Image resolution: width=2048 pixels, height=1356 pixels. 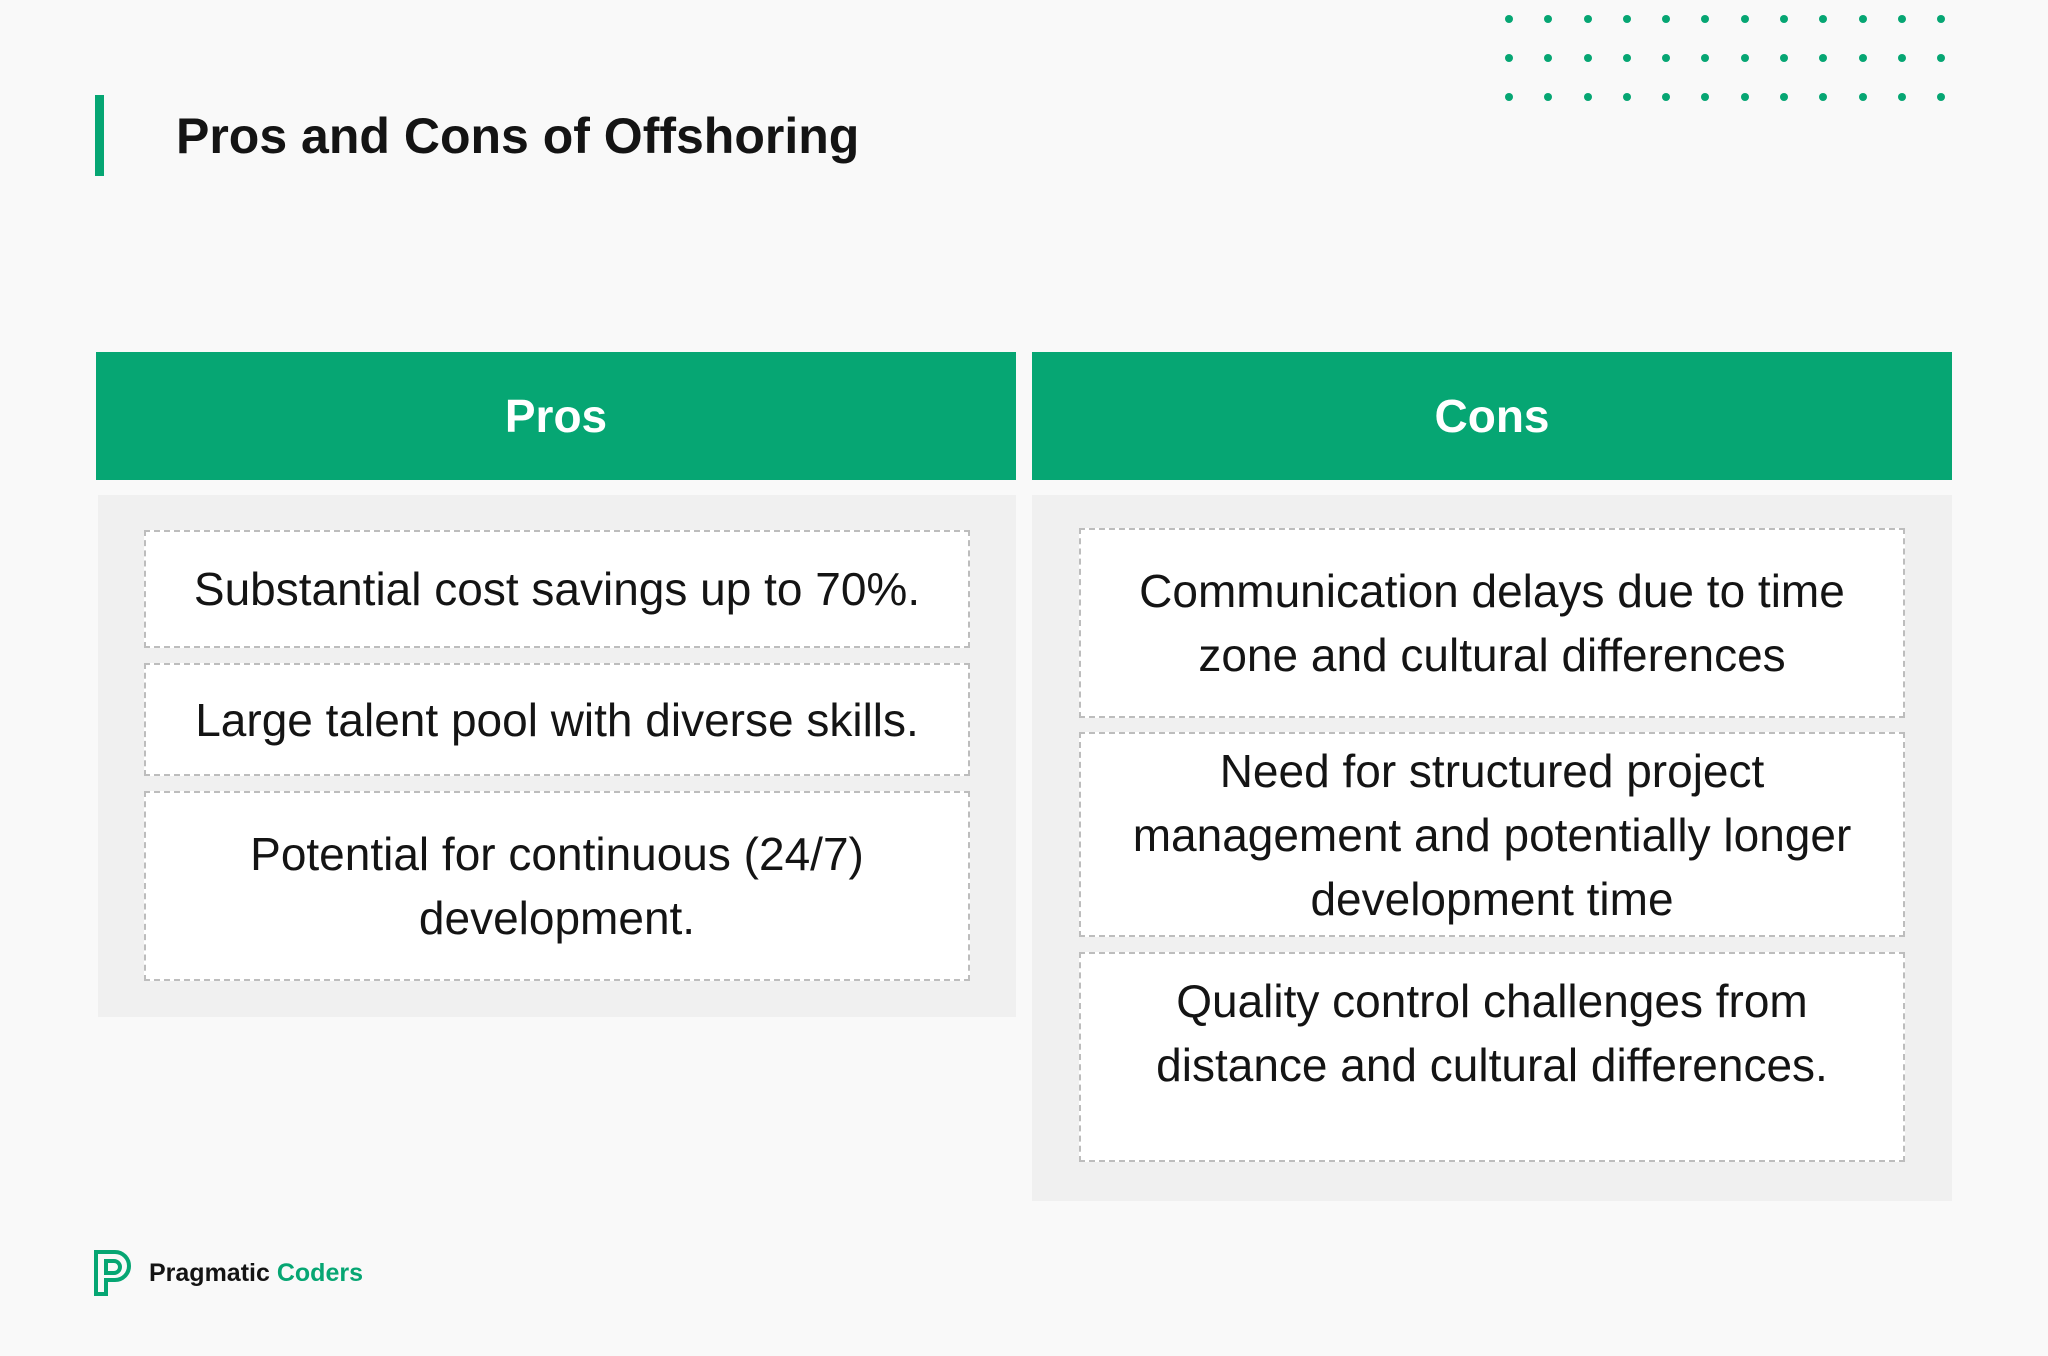 What do you see at coordinates (99, 135) in the screenshot?
I see `title-accent-bar` at bounding box center [99, 135].